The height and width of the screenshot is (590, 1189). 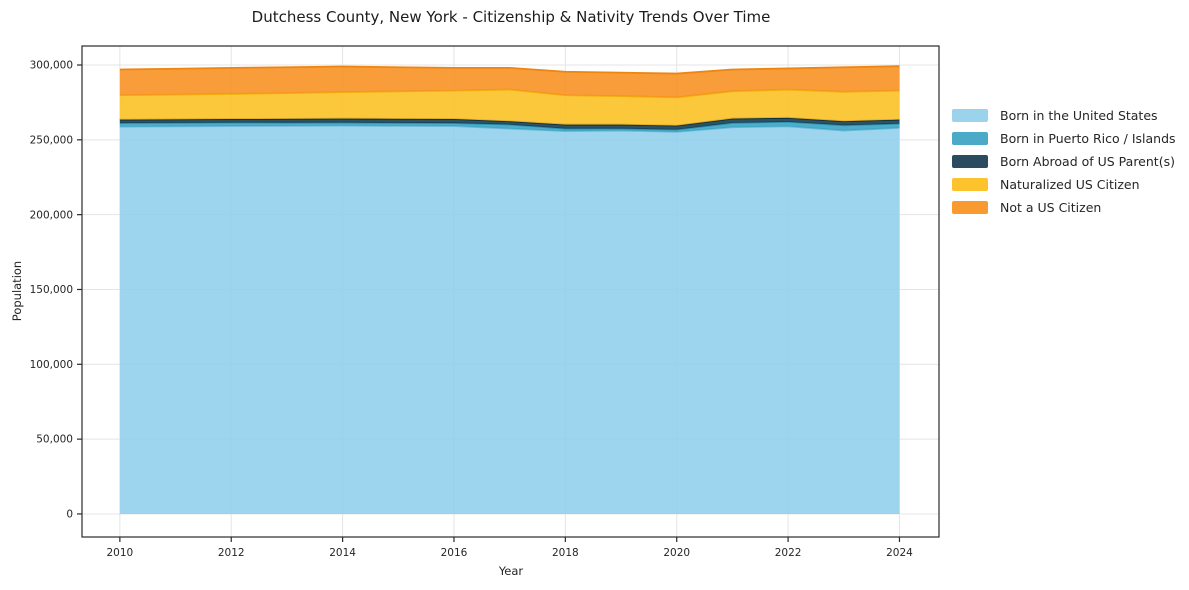 I want to click on x-tick-label: 2024, so click(x=899, y=553).